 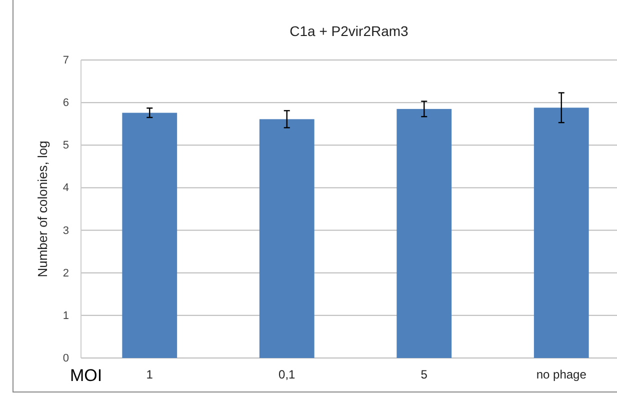 What do you see at coordinates (65, 188) in the screenshot?
I see `y-tick-label: 4` at bounding box center [65, 188].